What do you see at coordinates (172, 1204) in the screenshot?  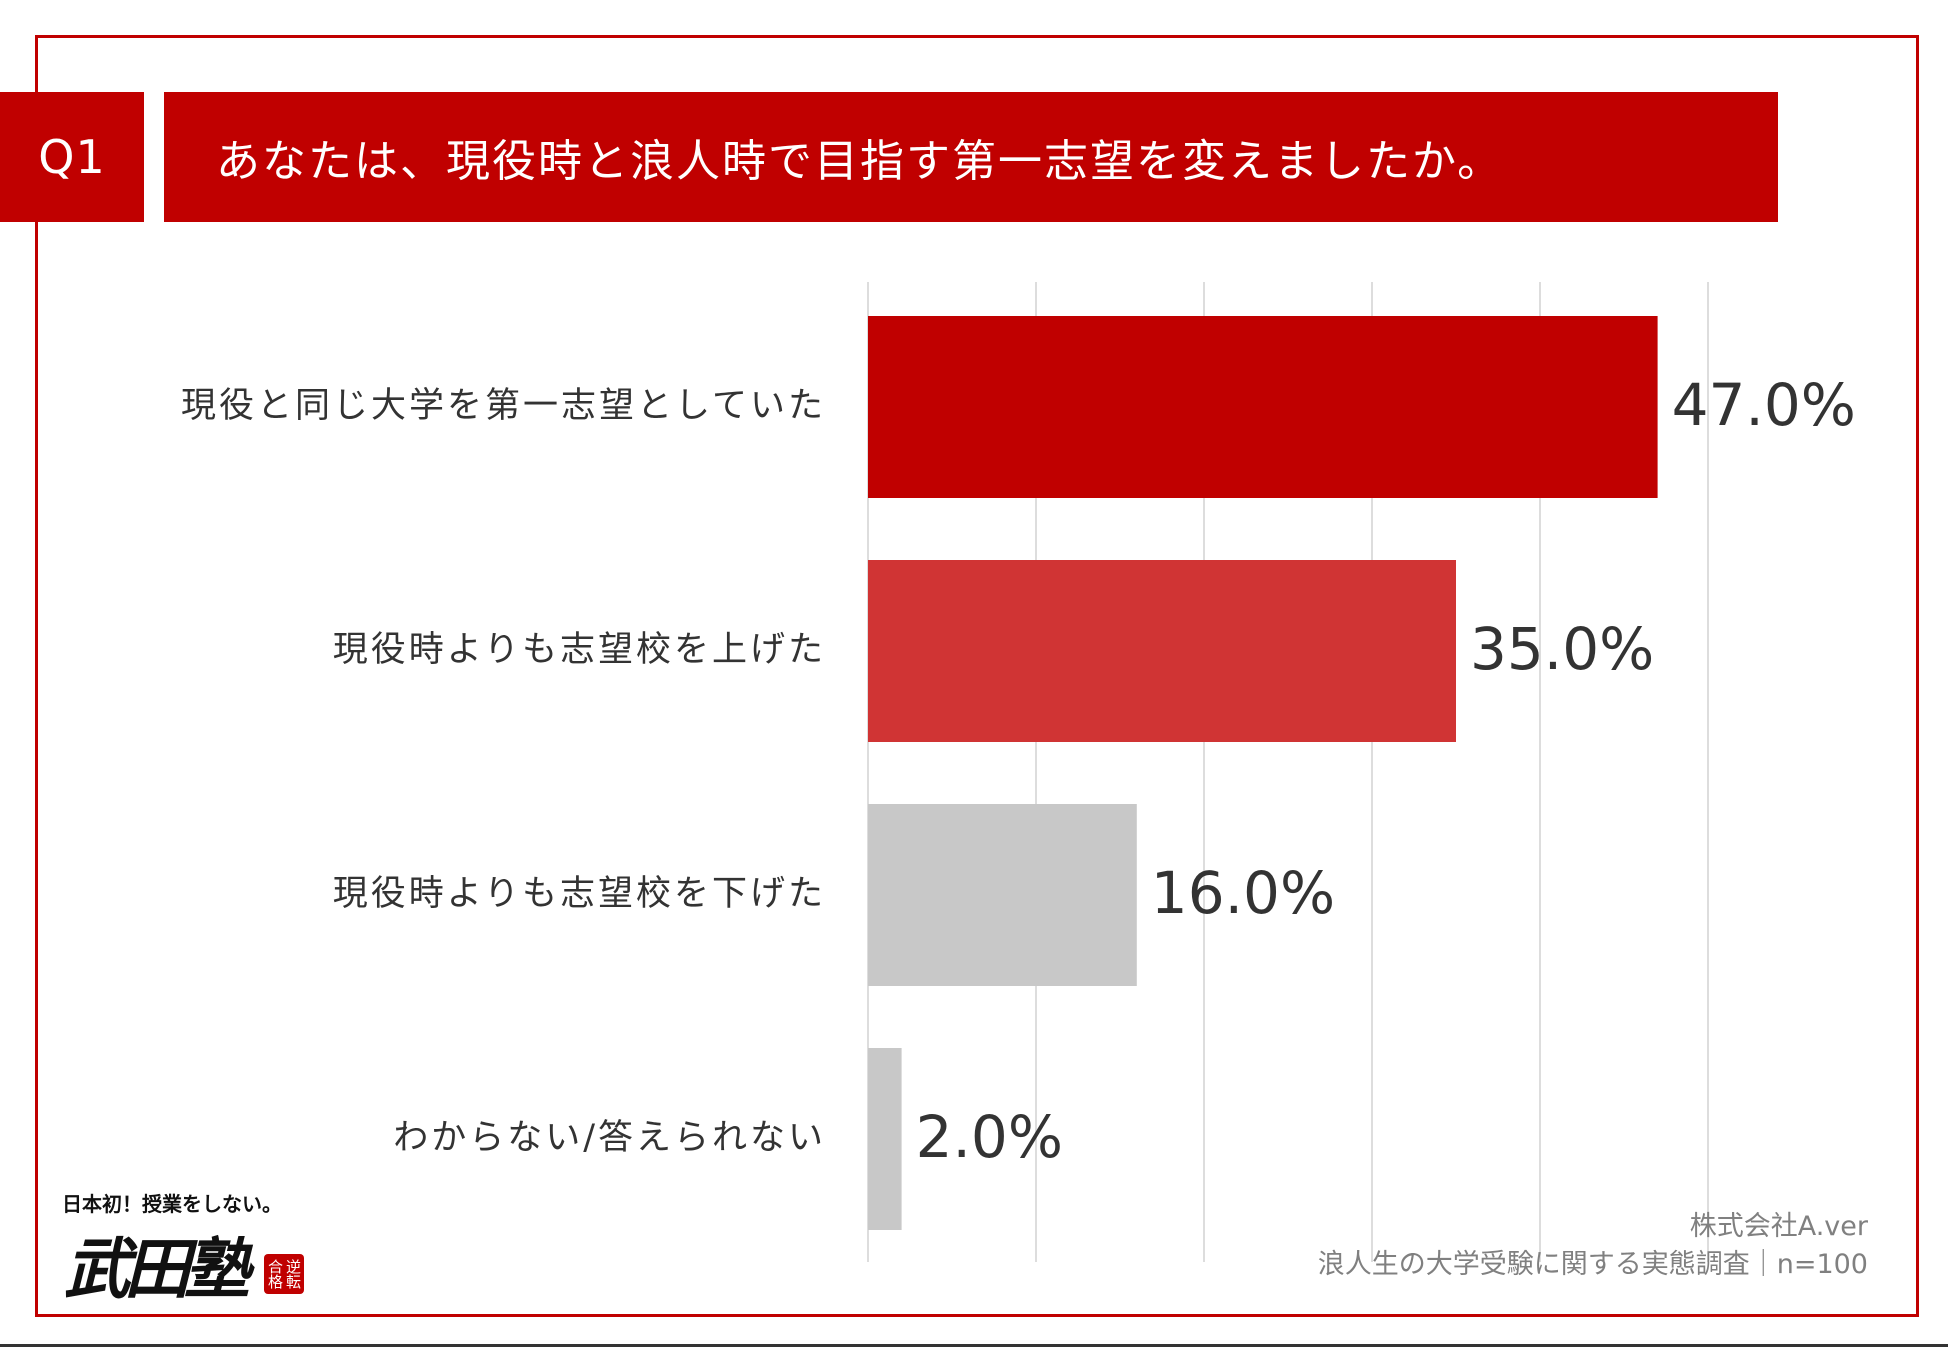 I see `logo-tagline: 日本初！授業をしない。` at bounding box center [172, 1204].